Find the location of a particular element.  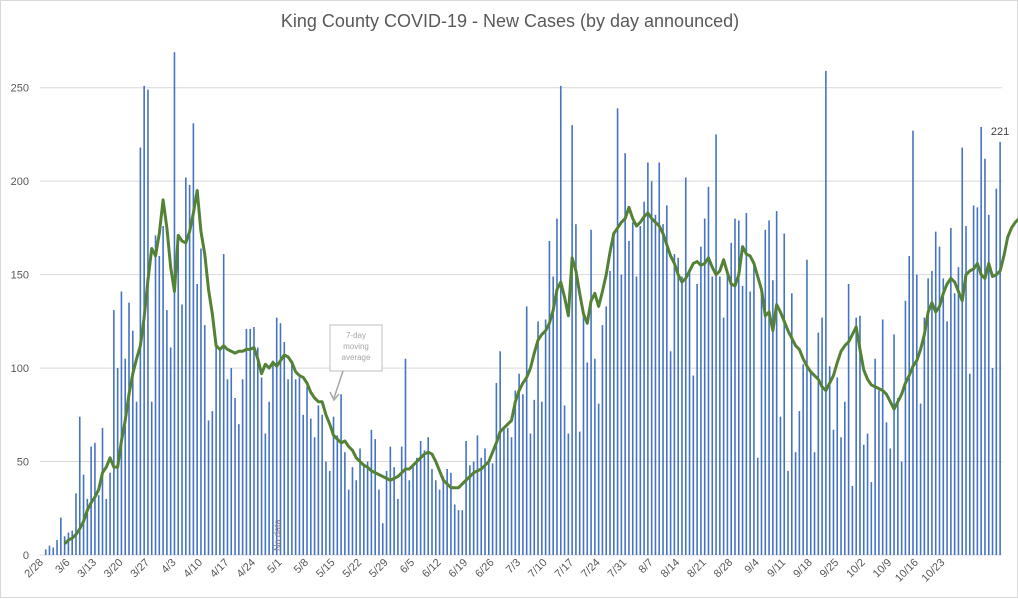

x-tick-label: 4/10 is located at coordinates (193, 569).